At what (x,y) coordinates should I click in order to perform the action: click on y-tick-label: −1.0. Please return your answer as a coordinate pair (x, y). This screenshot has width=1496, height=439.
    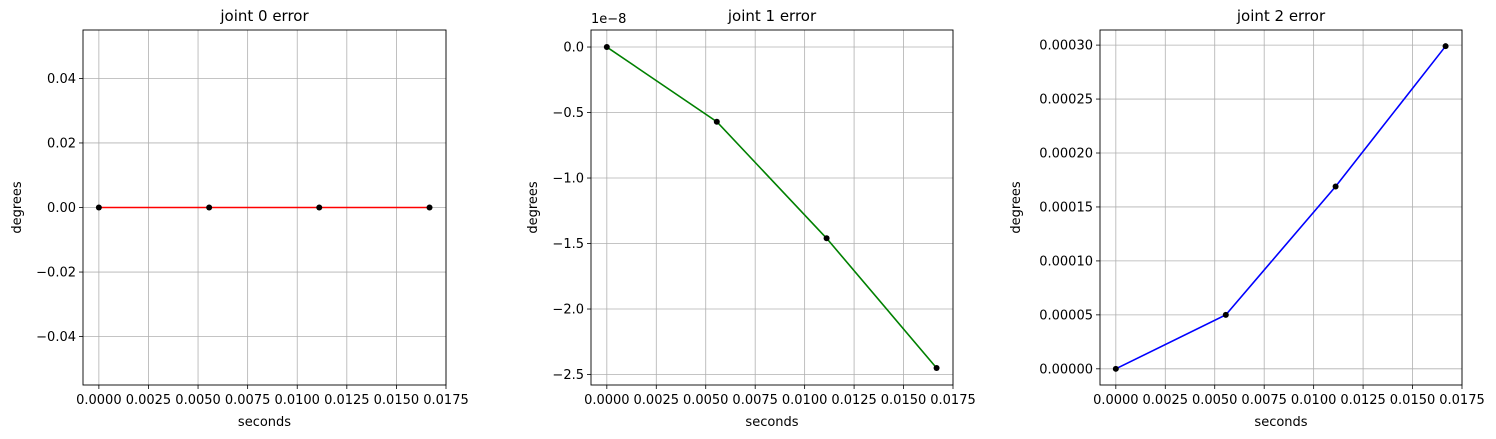
    Looking at the image, I should click on (568, 179).